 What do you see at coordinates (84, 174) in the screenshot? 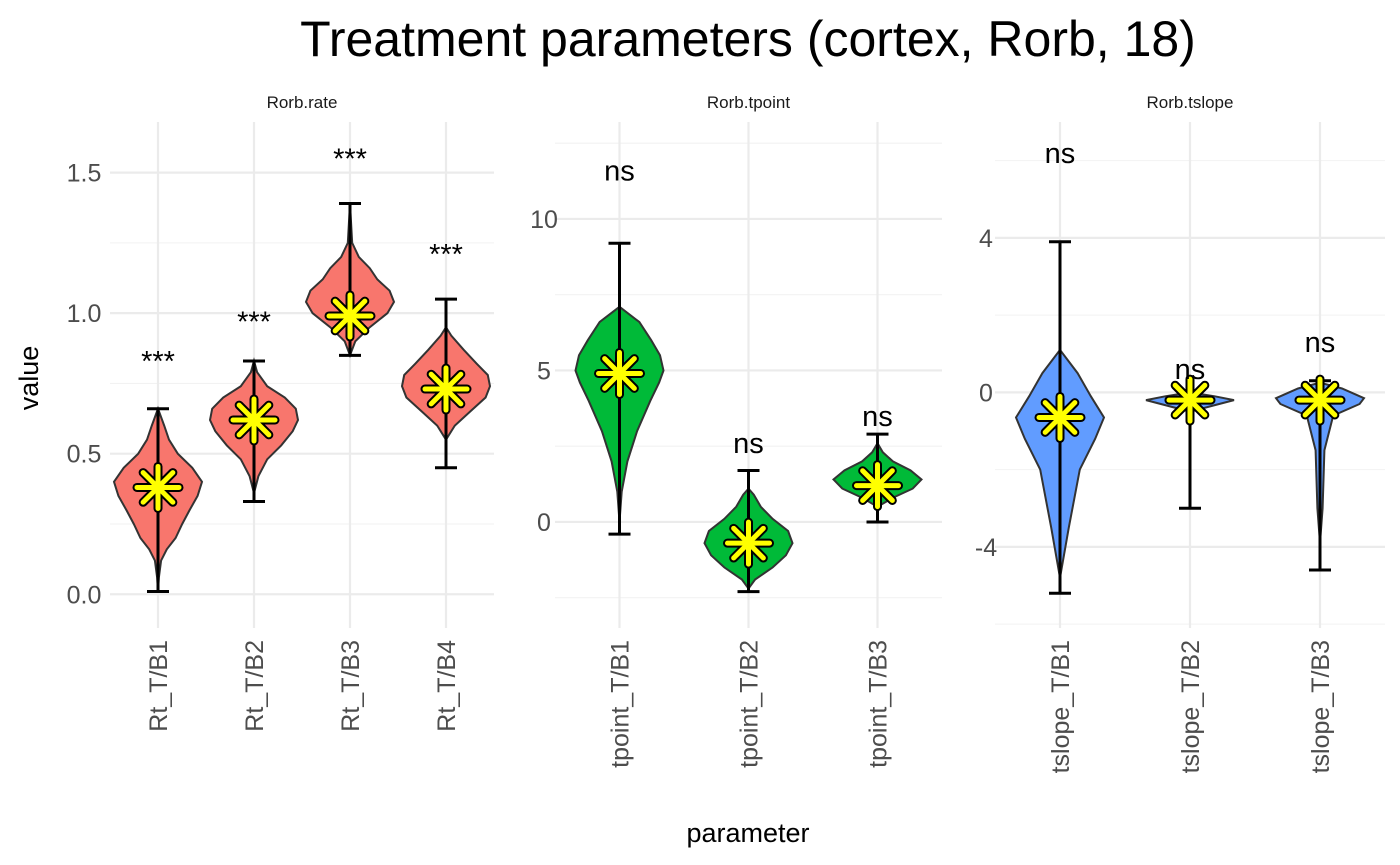
I see `y-tick-label: 1.5` at bounding box center [84, 174].